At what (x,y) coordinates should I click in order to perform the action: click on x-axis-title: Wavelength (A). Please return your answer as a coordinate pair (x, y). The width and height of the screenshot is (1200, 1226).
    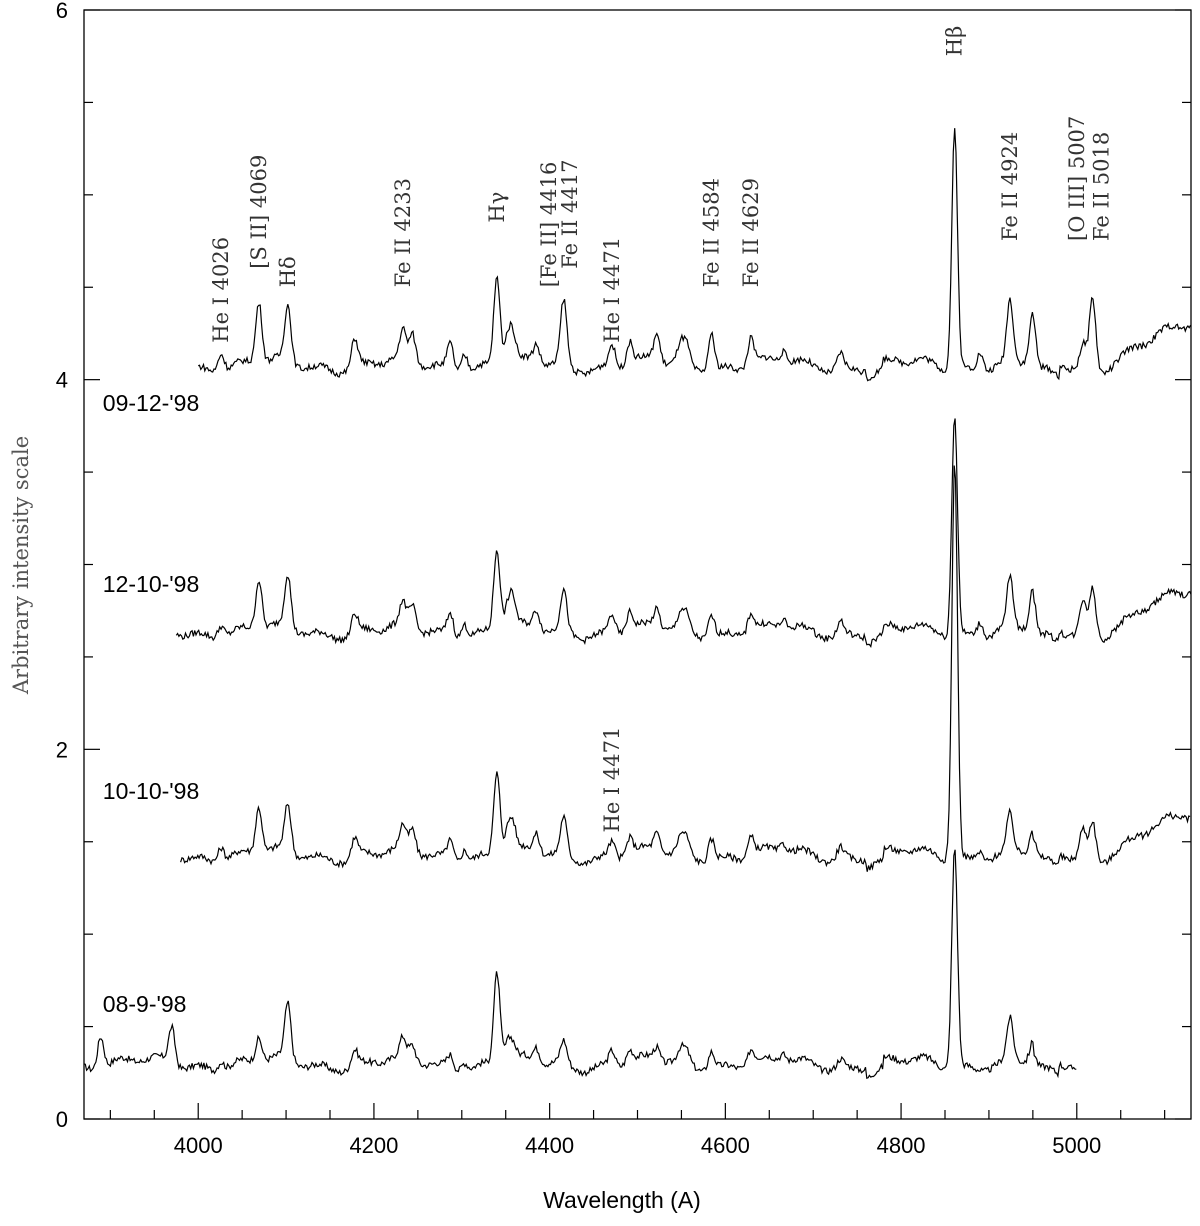
    Looking at the image, I should click on (622, 1200).